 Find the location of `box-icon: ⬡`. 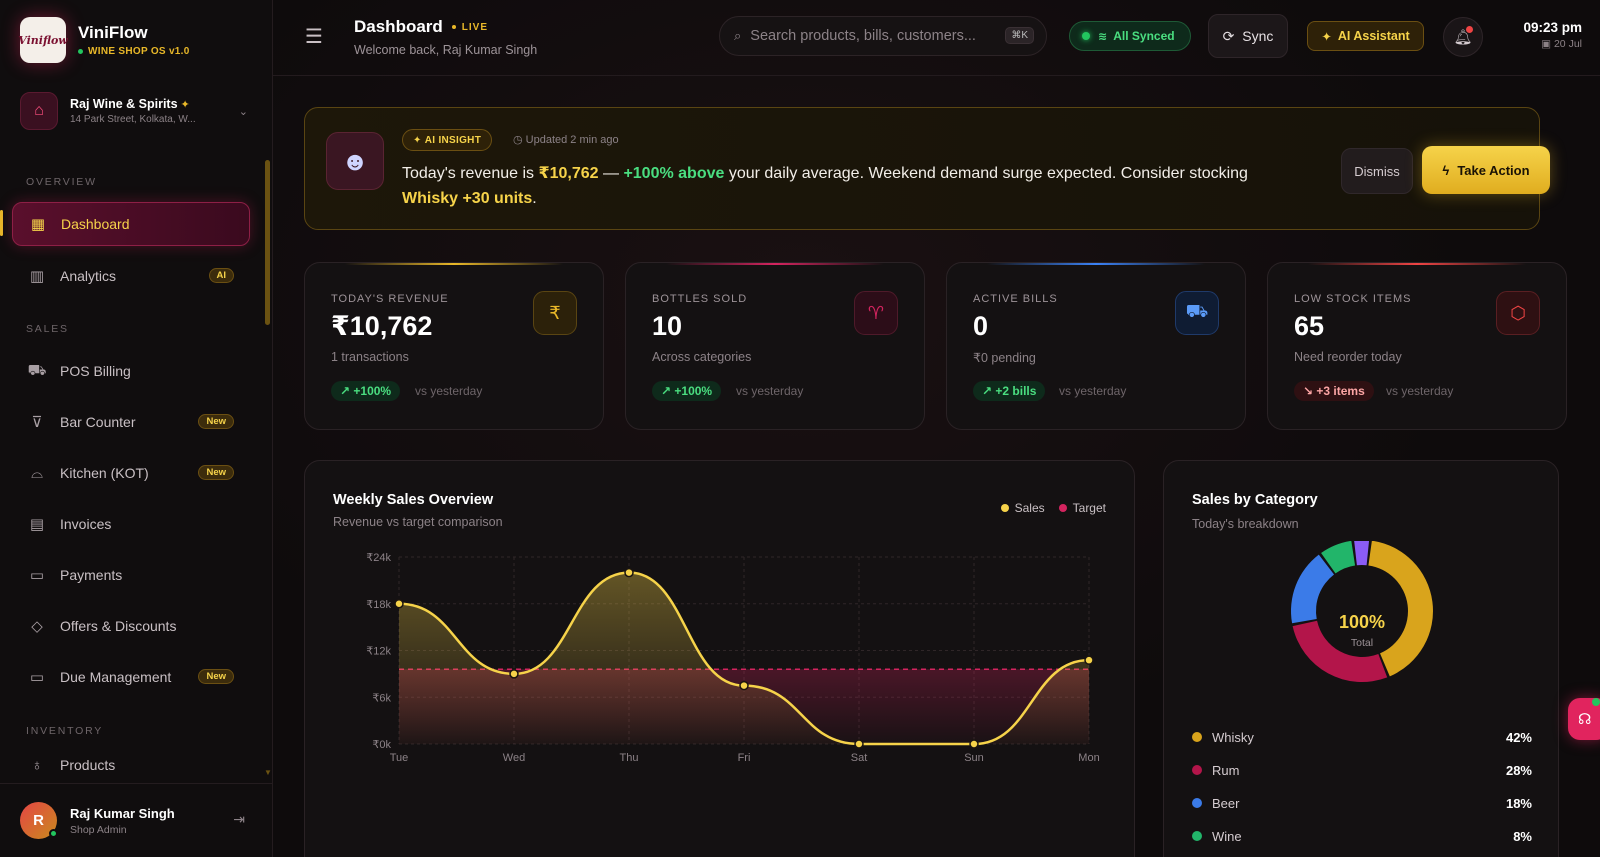

box-icon: ⬡ is located at coordinates (1518, 313).